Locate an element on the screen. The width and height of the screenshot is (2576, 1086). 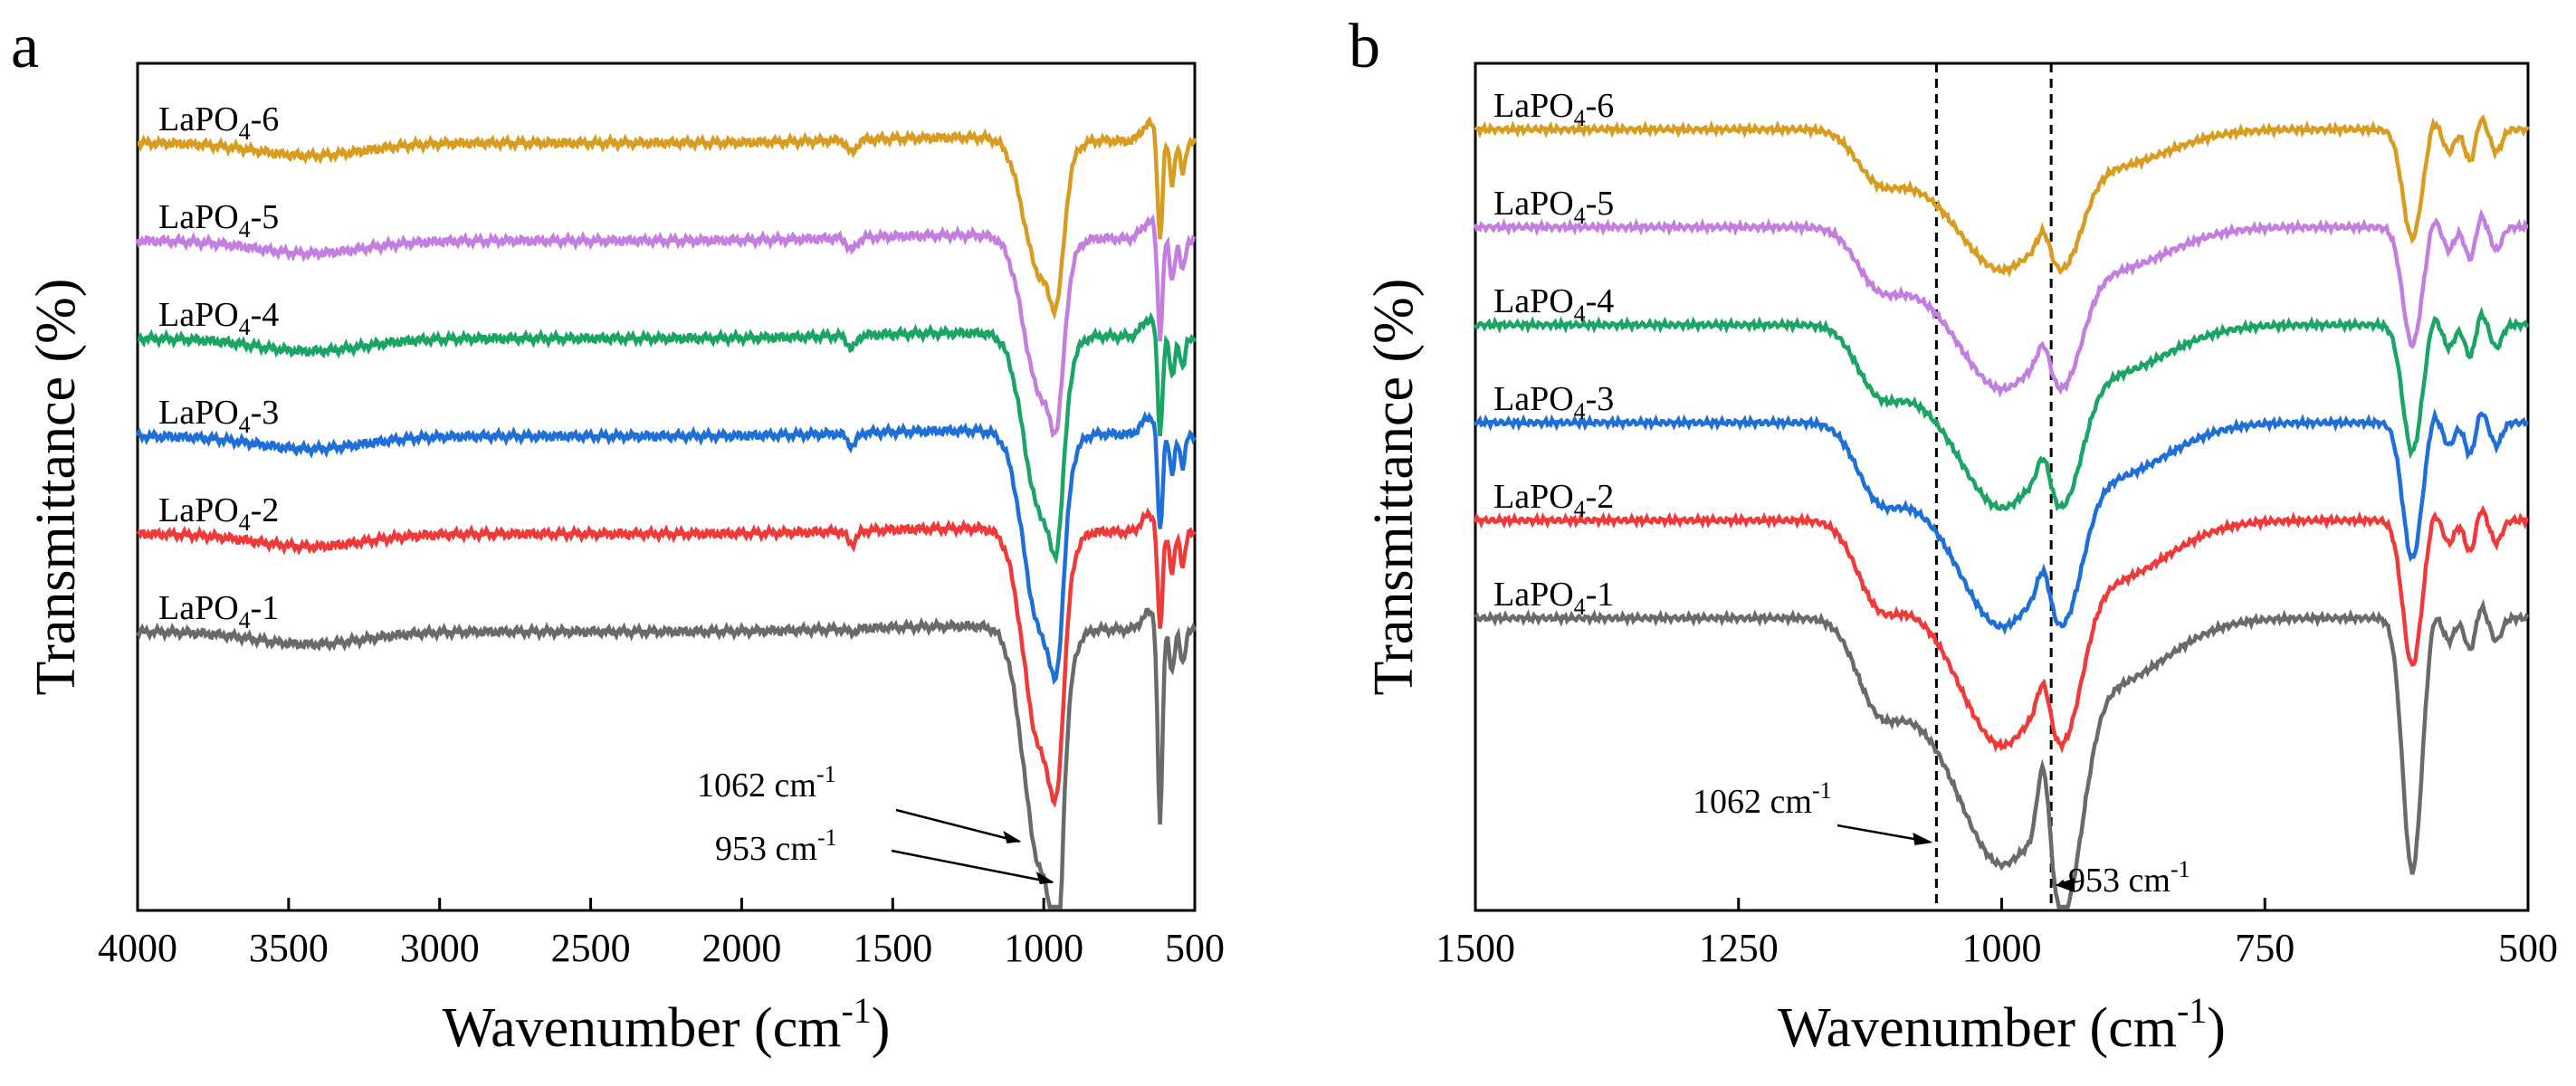
x-tick-label: 3500 is located at coordinates (289, 948).